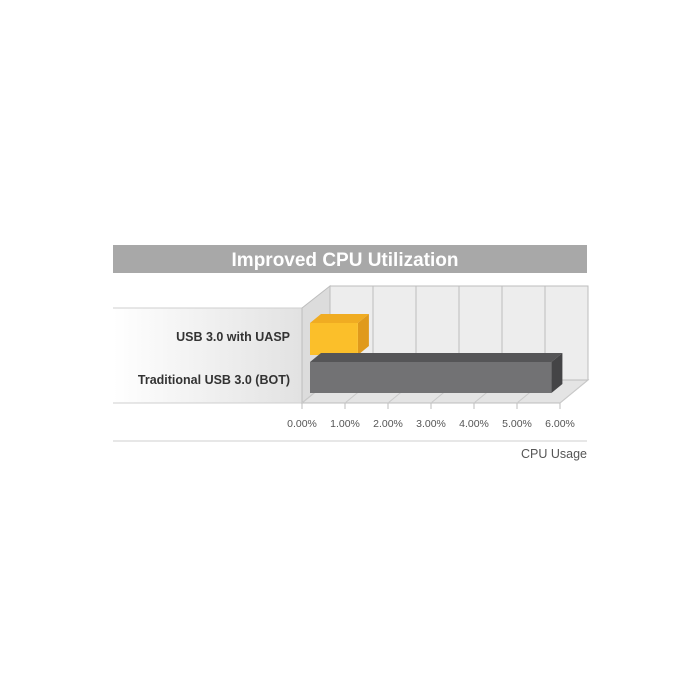 This screenshot has width=700, height=700. I want to click on x-tick-label: 5.00%, so click(517, 424).